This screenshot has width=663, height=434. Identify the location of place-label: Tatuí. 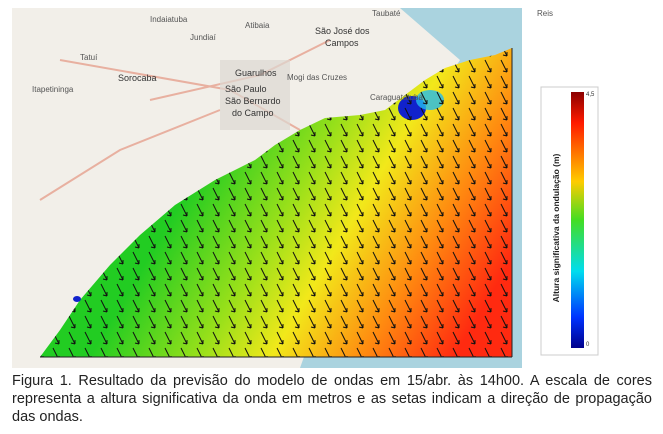
(89, 57).